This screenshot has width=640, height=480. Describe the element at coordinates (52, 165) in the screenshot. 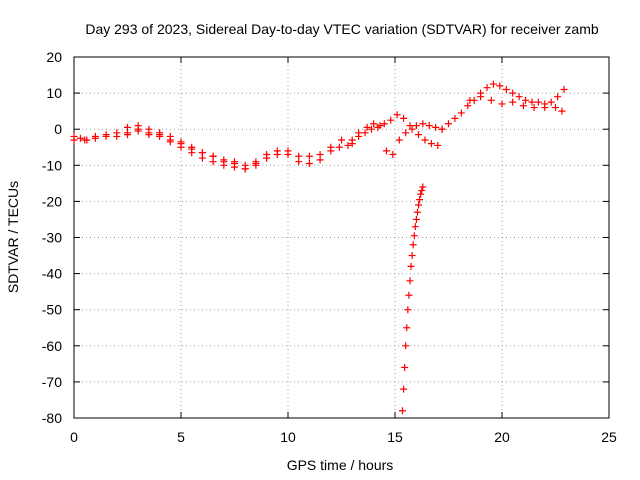

I see `y-tick-label: -10` at that location.